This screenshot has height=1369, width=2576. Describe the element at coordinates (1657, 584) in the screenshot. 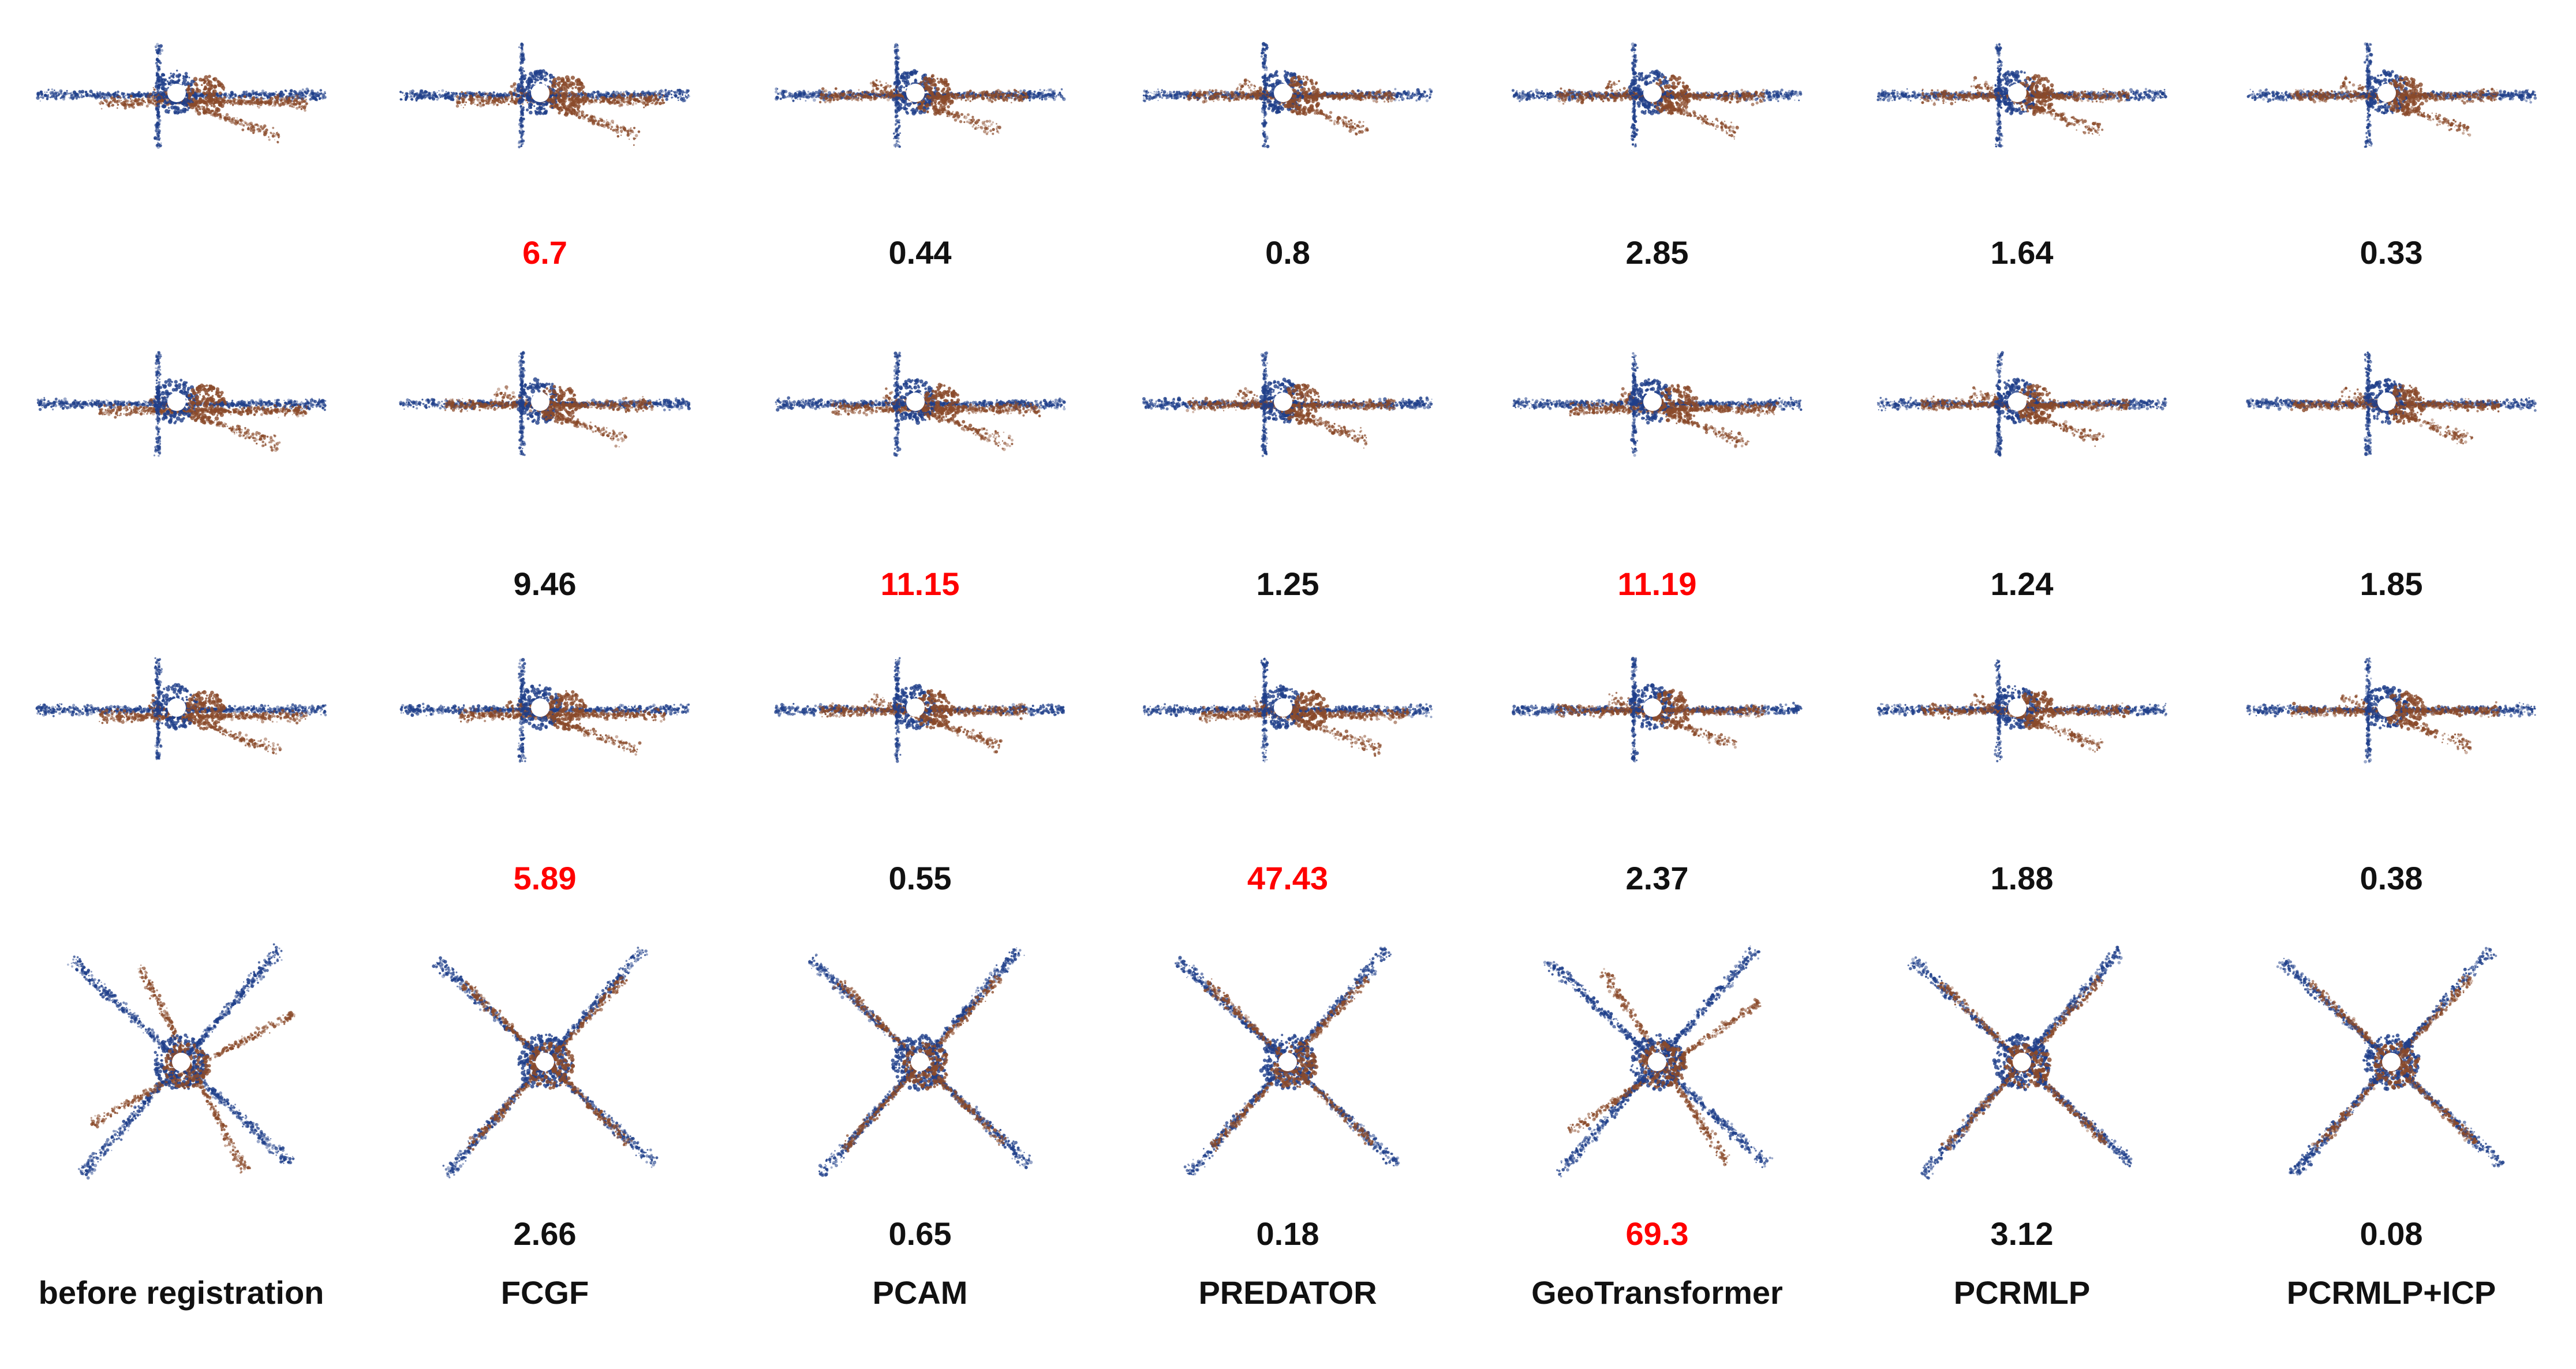

I see `rotation-error-value: 11.19` at that location.